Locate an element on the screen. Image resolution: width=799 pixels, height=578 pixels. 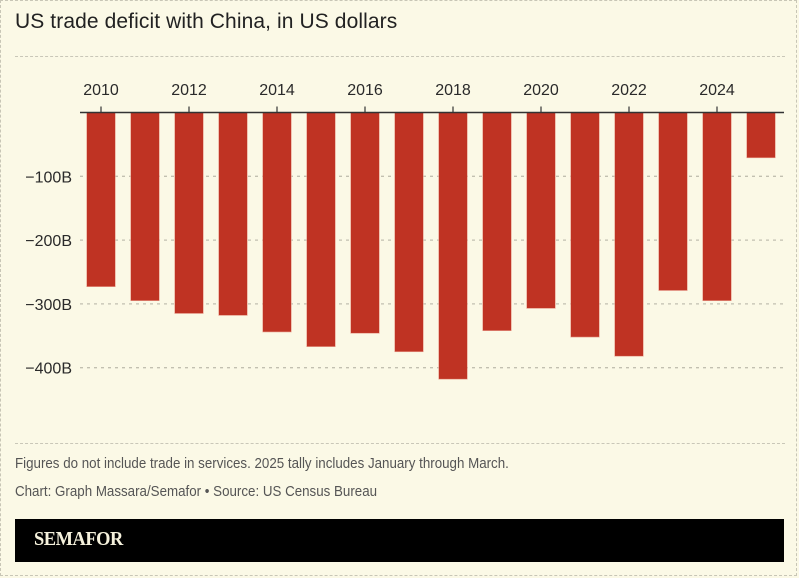
x-axis-labels: 2010 2012 2014 2016 2018 2020 2022 2024 is located at coordinates (409, 90).